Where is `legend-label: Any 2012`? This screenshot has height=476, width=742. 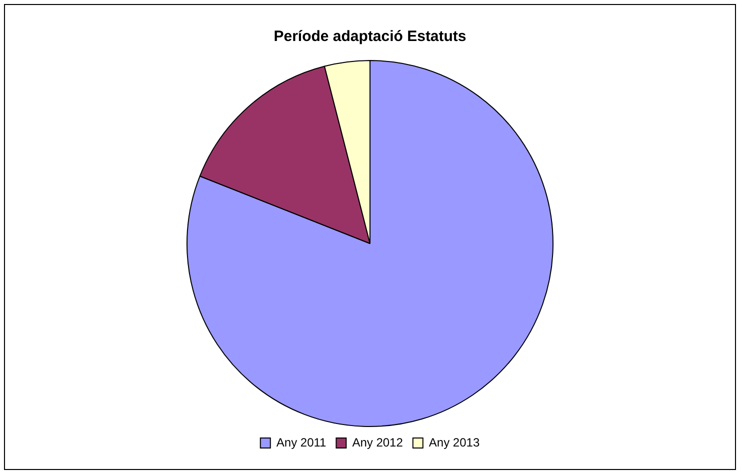
legend-label: Any 2012 is located at coordinates (378, 442).